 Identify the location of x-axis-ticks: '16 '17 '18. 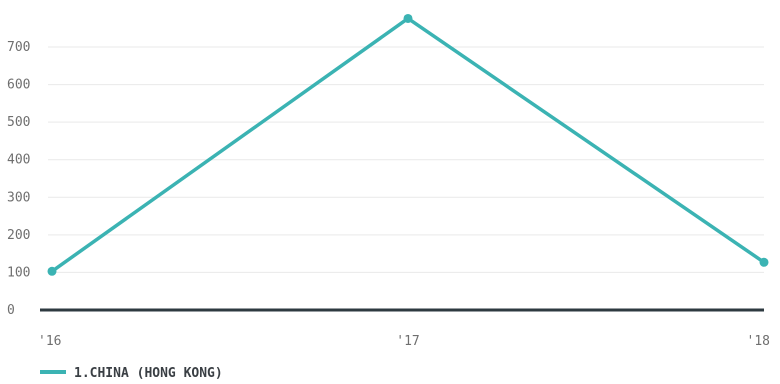
(404, 341).